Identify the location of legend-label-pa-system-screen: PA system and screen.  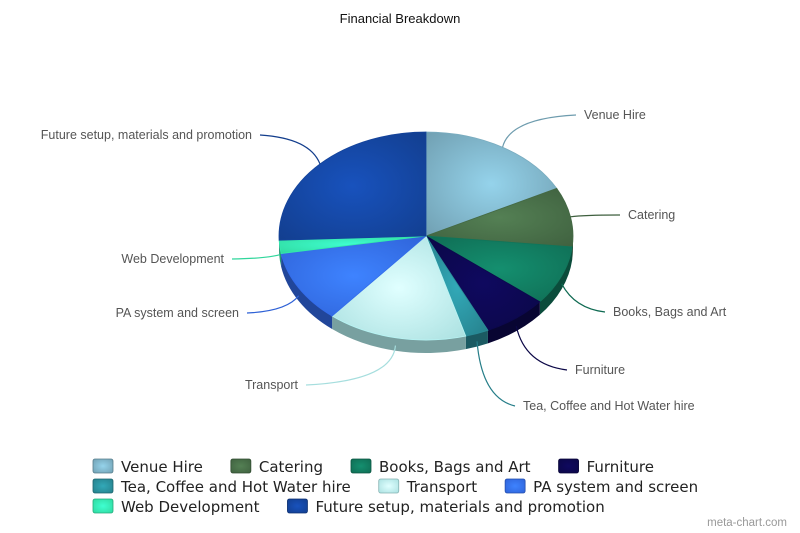
(615, 487).